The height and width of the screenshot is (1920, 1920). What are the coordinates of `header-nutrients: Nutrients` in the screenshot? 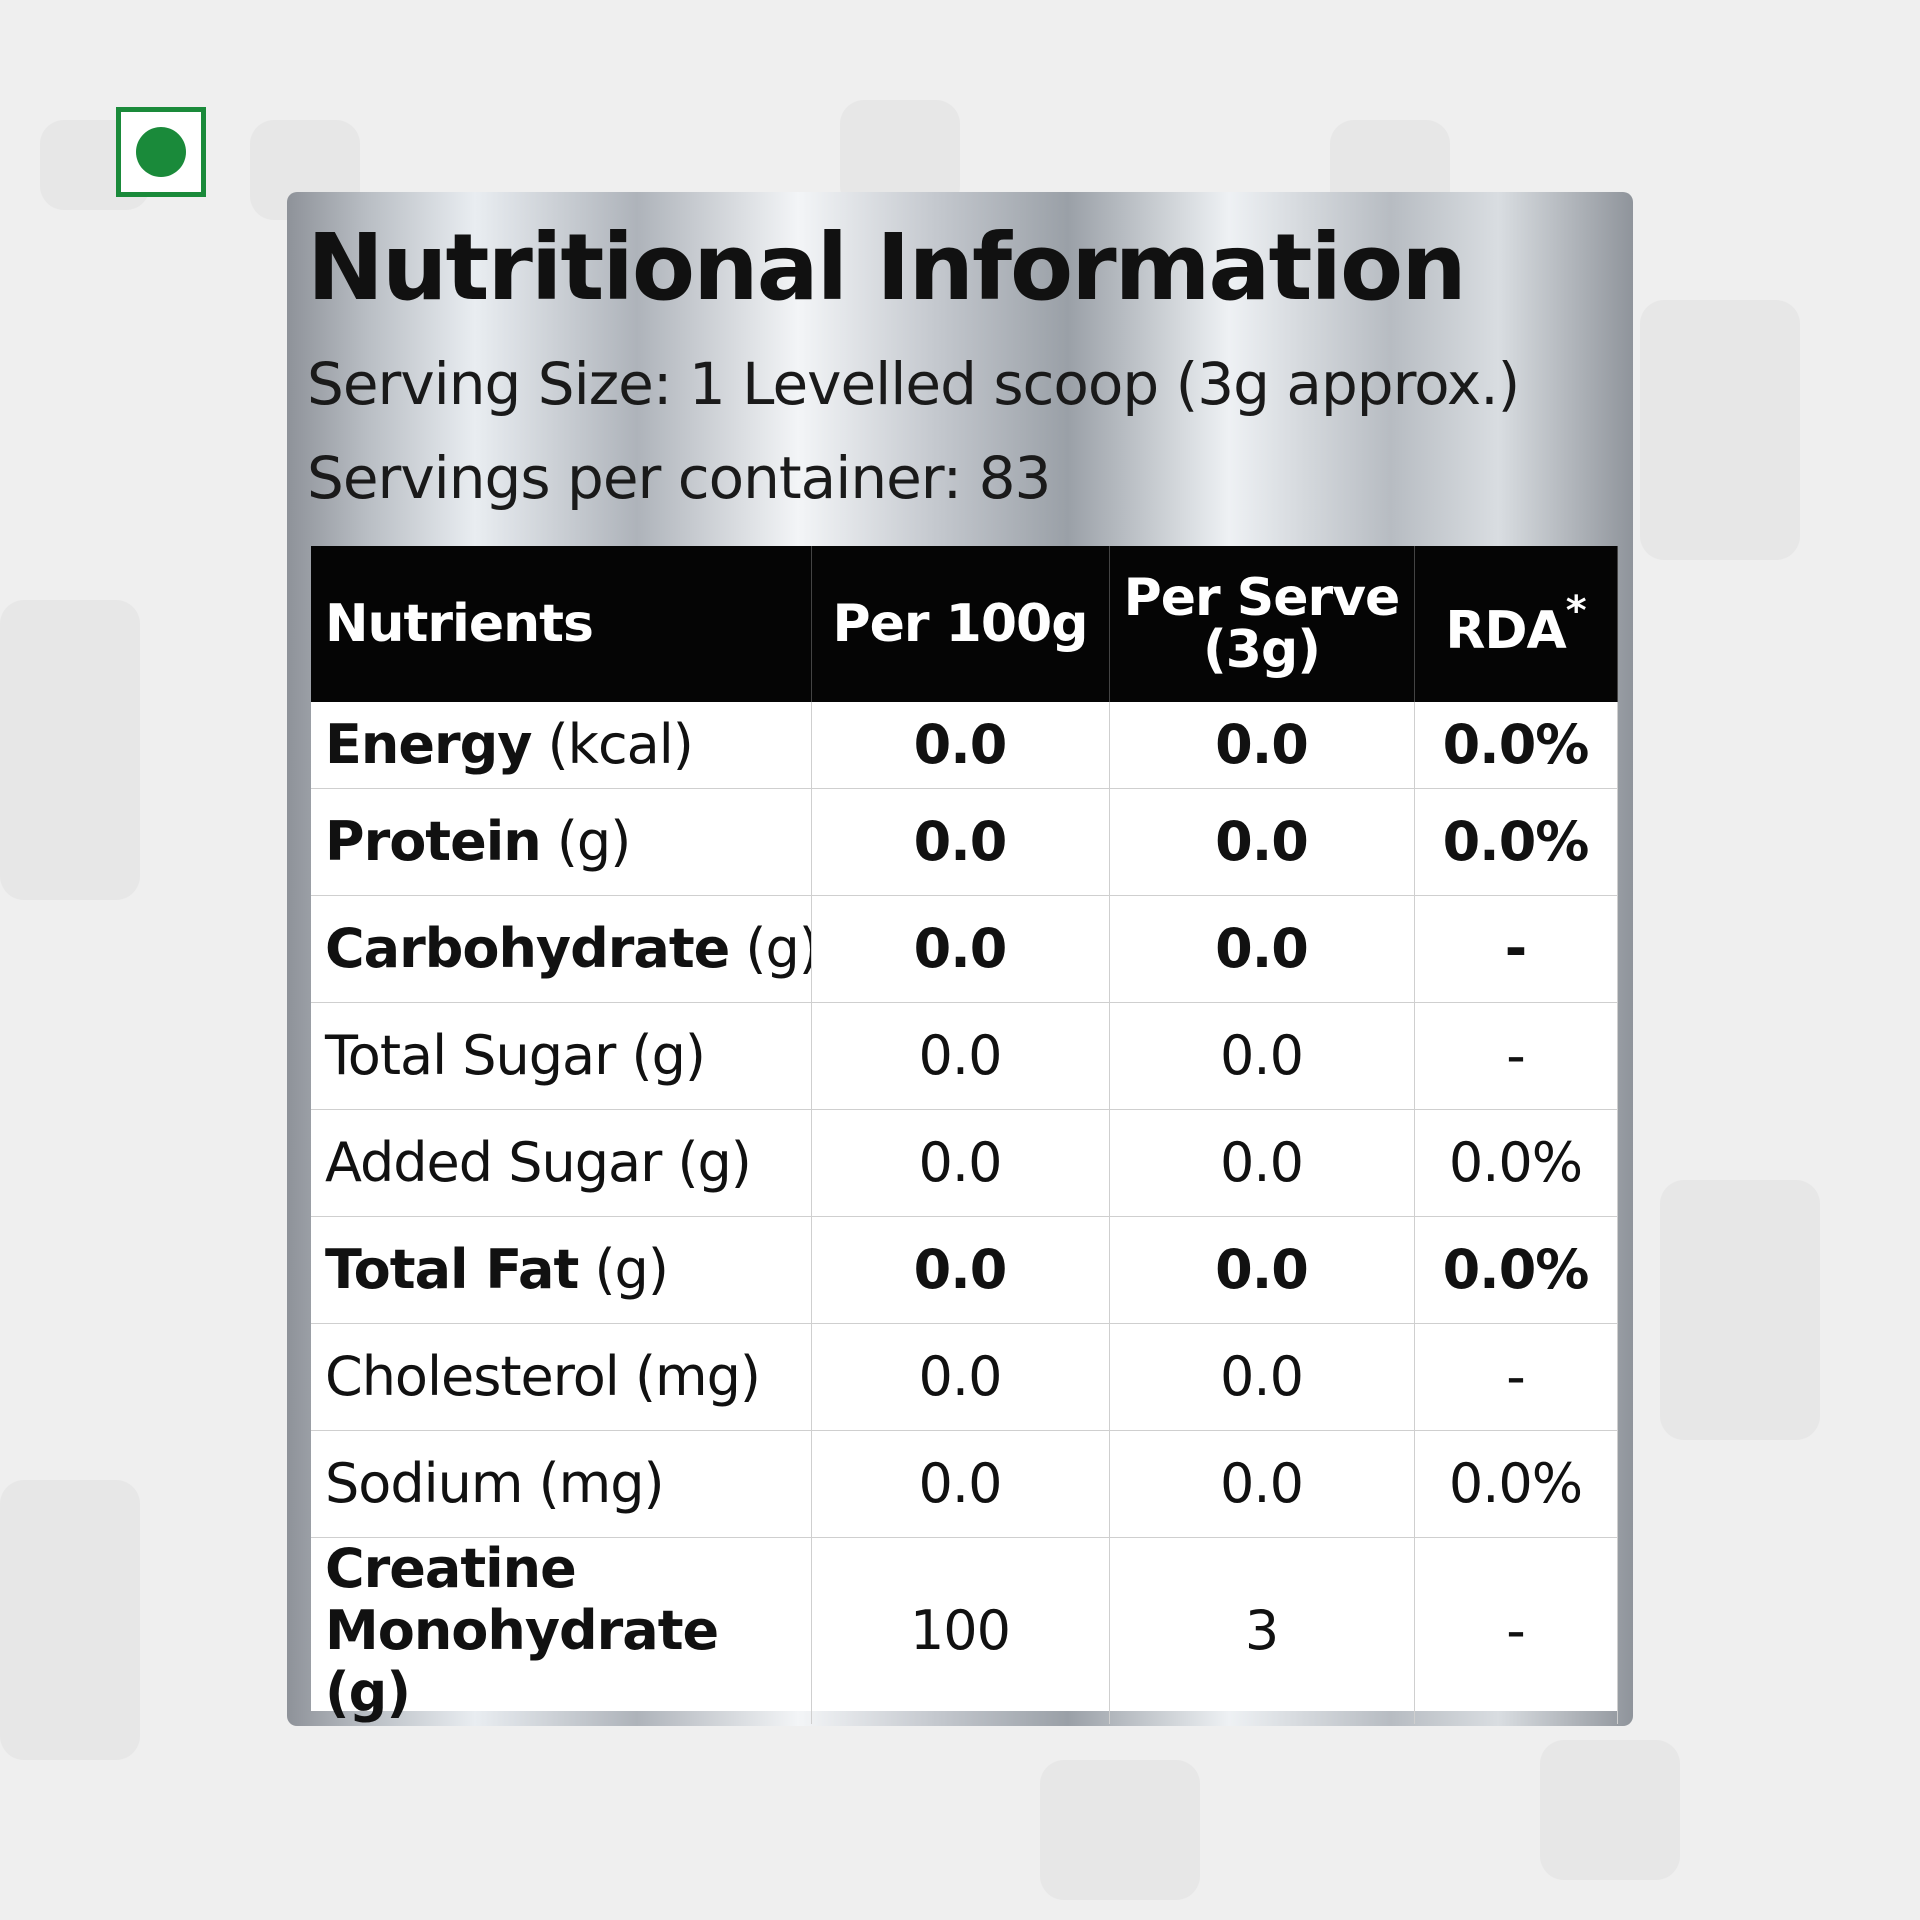 It's located at (561, 624).